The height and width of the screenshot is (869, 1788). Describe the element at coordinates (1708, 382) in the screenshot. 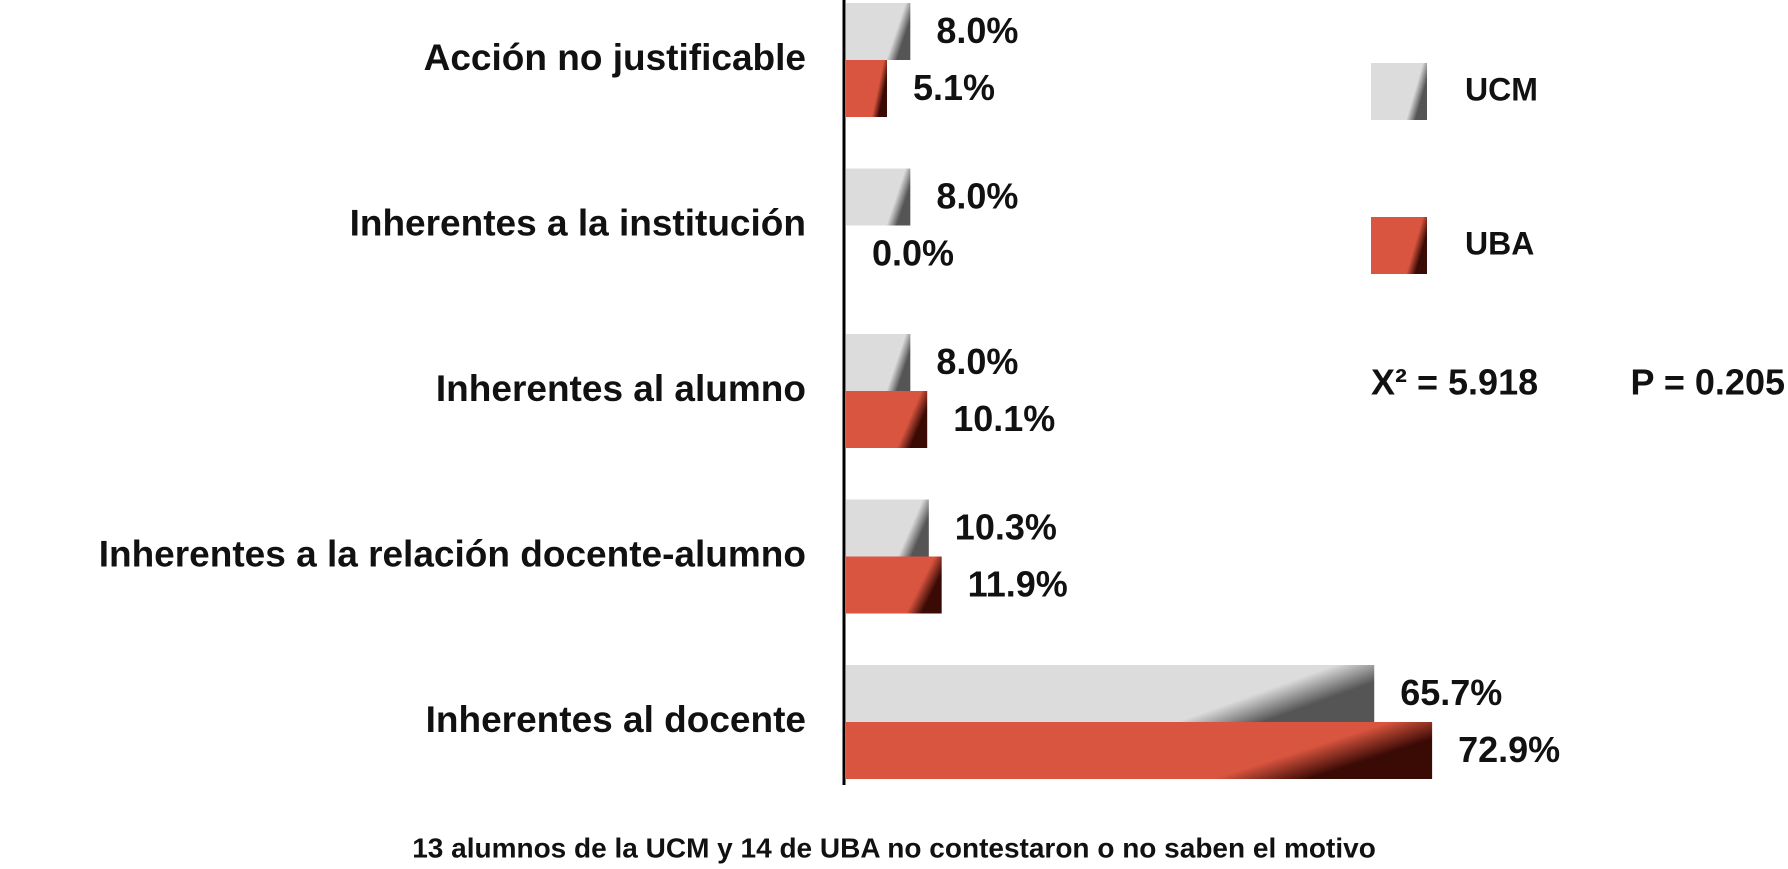

I see `stat-annotation: P = 0.205` at that location.